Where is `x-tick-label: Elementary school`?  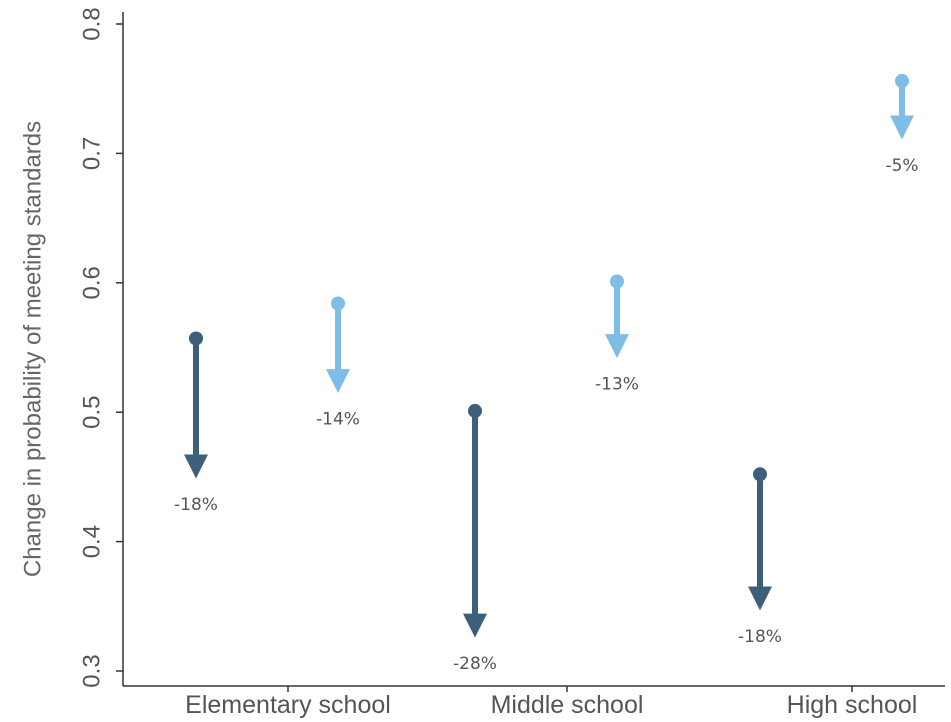
x-tick-label: Elementary school is located at coordinates (288, 705).